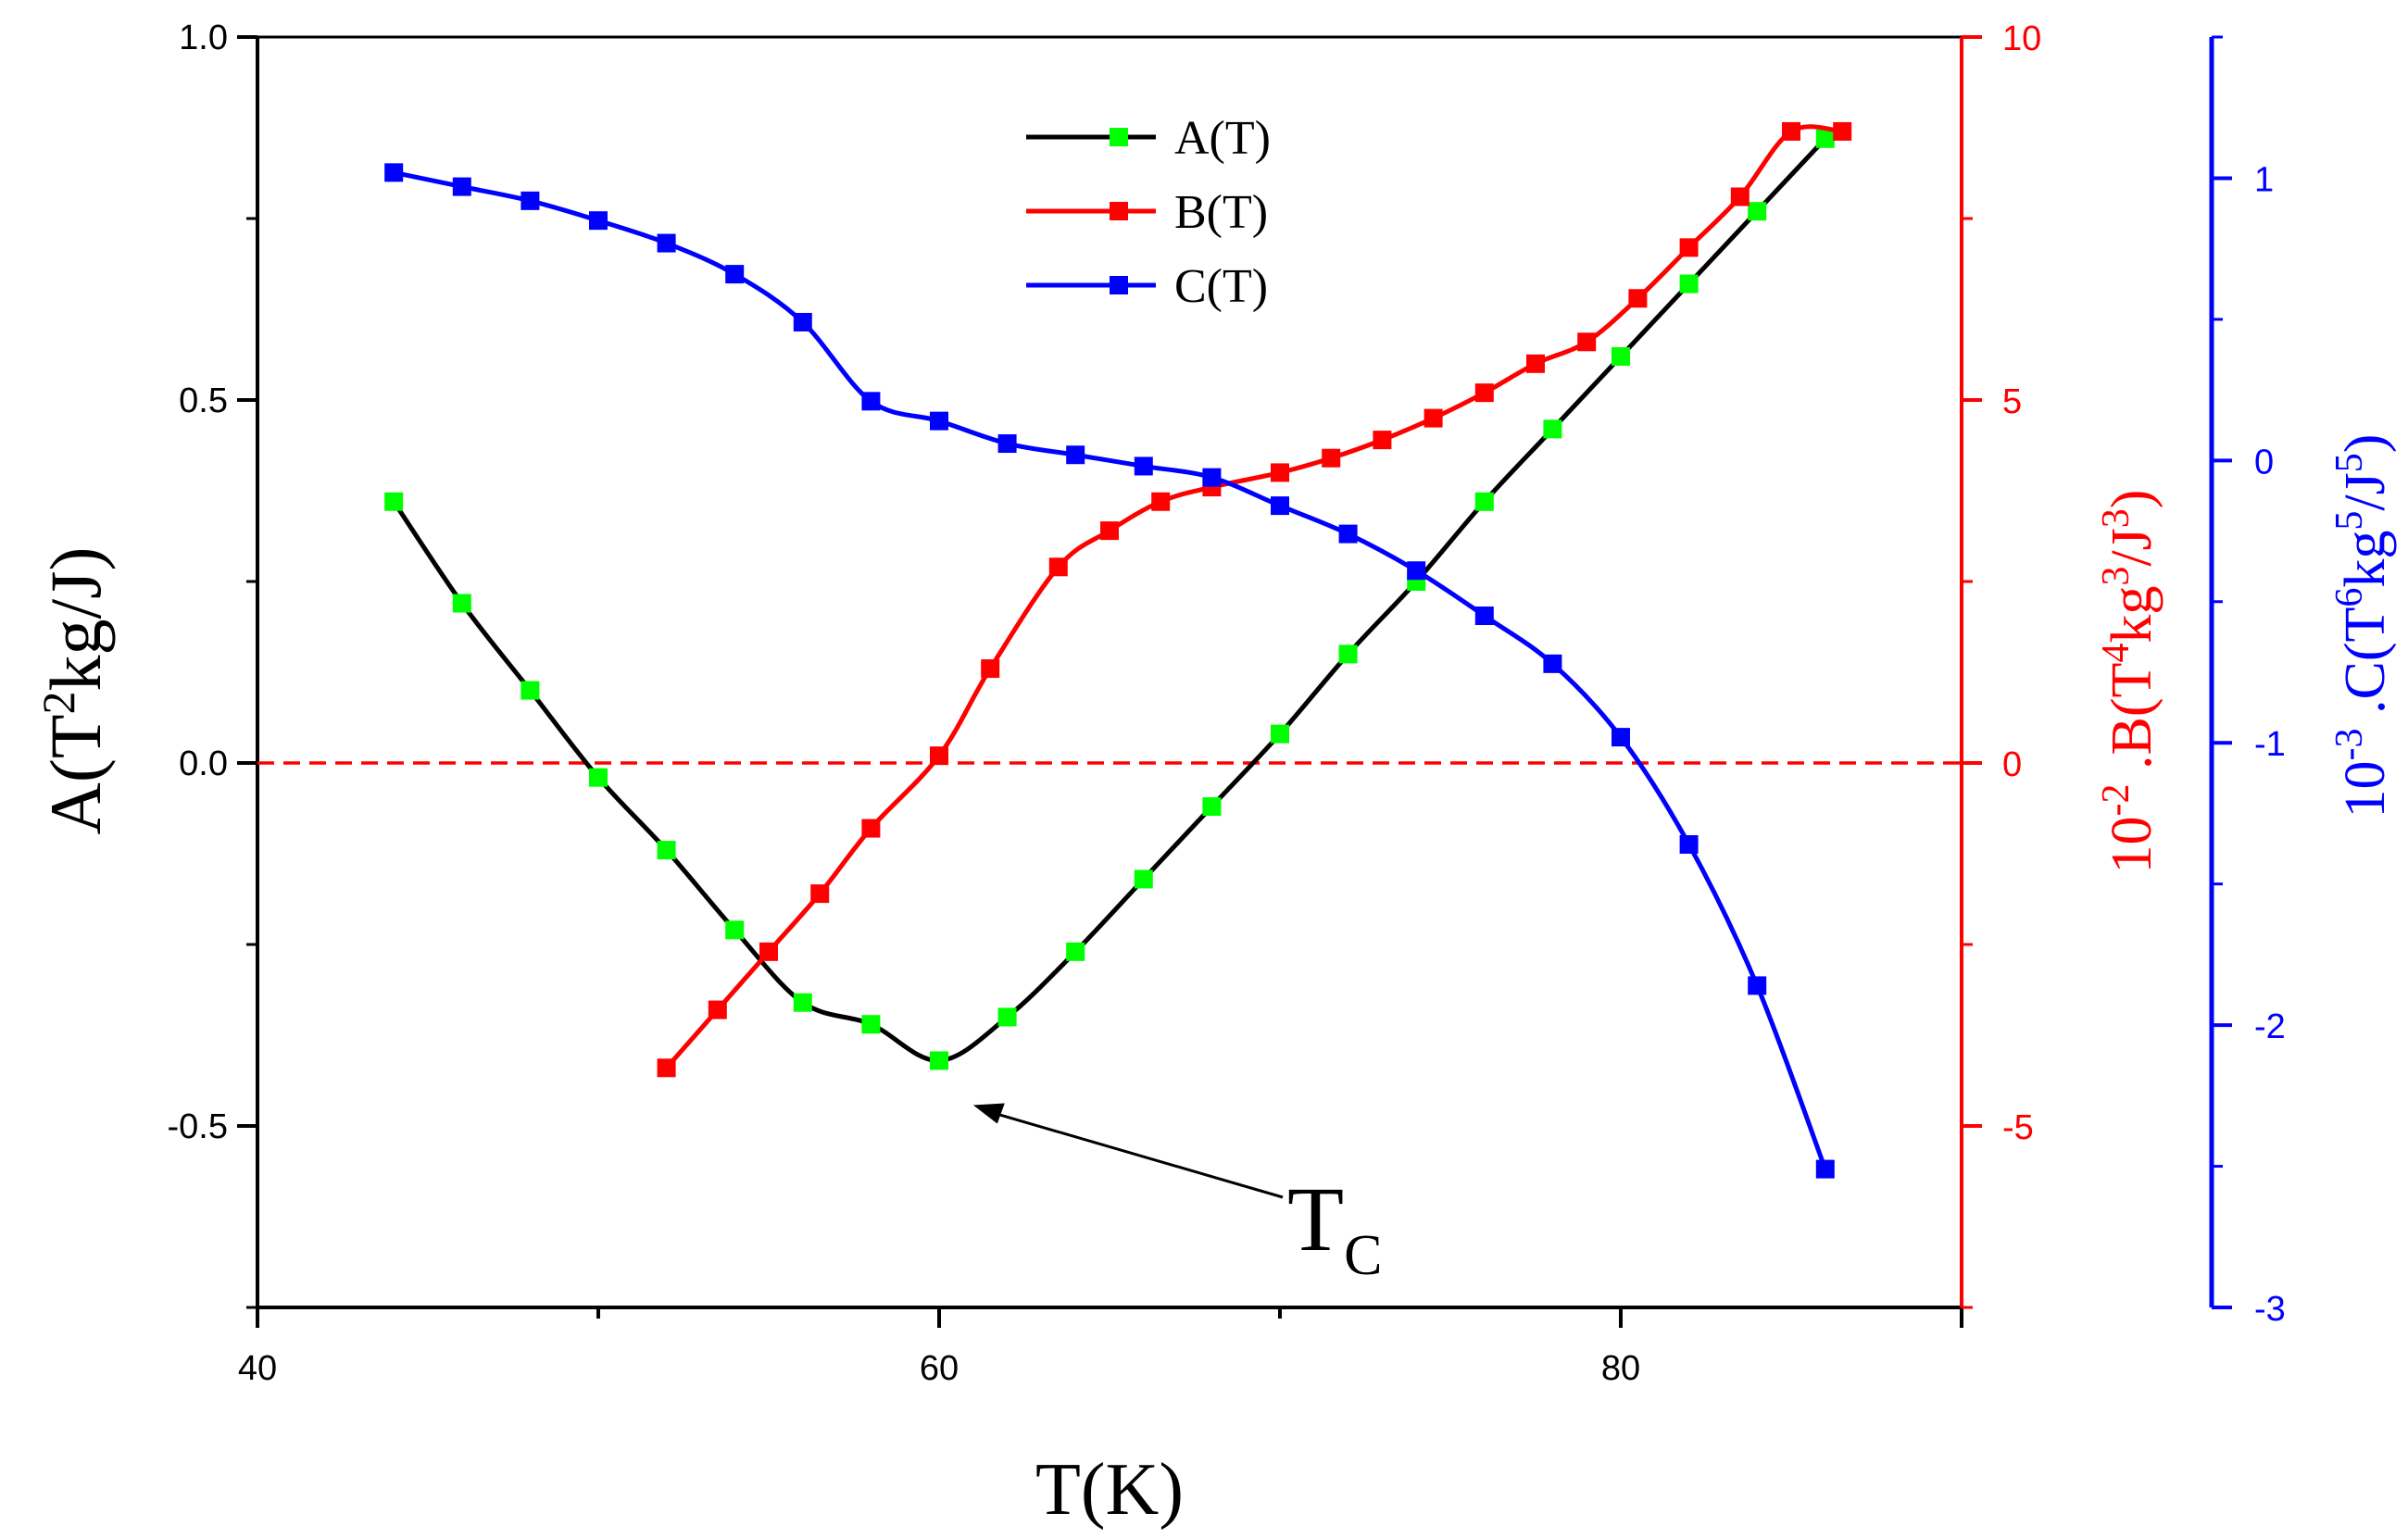 Image resolution: width=2408 pixels, height=1538 pixels. I want to click on legend-label: C(T), so click(1221, 286).